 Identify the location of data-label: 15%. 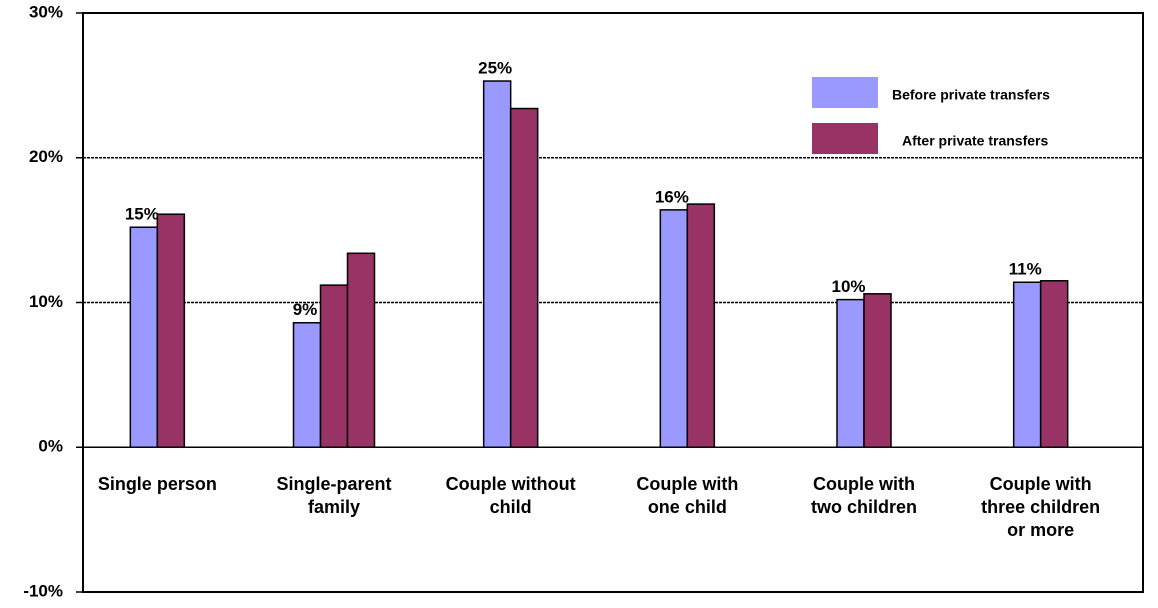
(142, 214).